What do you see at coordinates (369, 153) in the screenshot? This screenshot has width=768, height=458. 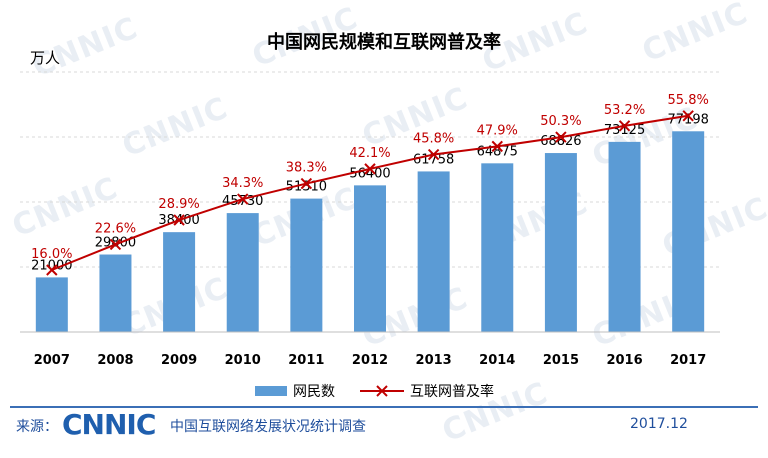 I see `rate-value-label: 42.1%` at bounding box center [369, 153].